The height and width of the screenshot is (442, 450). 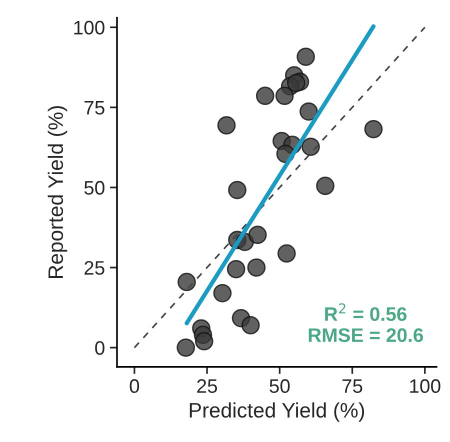 I want to click on x-tick-label: 100, so click(x=425, y=386).